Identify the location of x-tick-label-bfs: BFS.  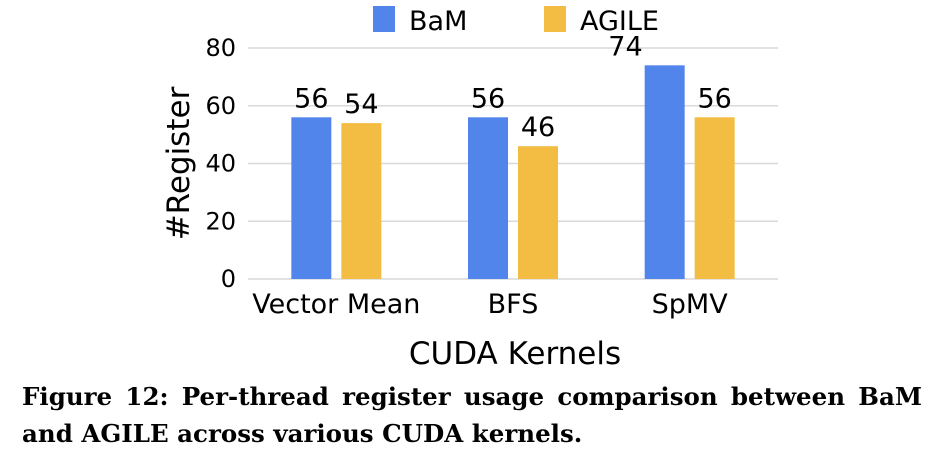
(513, 304).